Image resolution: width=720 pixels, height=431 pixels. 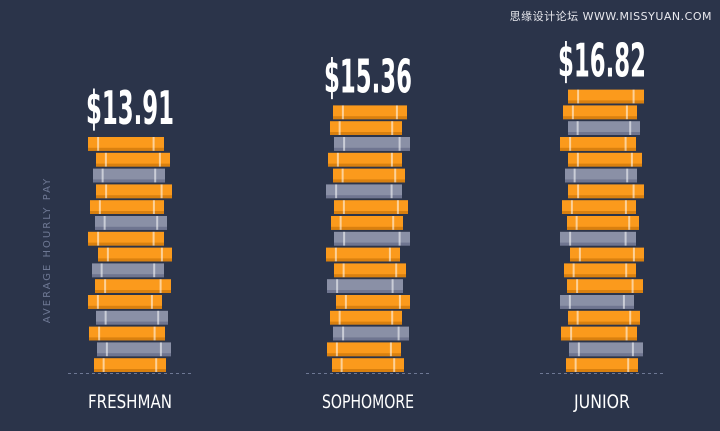 I want to click on category-label: JUNIOR, so click(x=601, y=402).